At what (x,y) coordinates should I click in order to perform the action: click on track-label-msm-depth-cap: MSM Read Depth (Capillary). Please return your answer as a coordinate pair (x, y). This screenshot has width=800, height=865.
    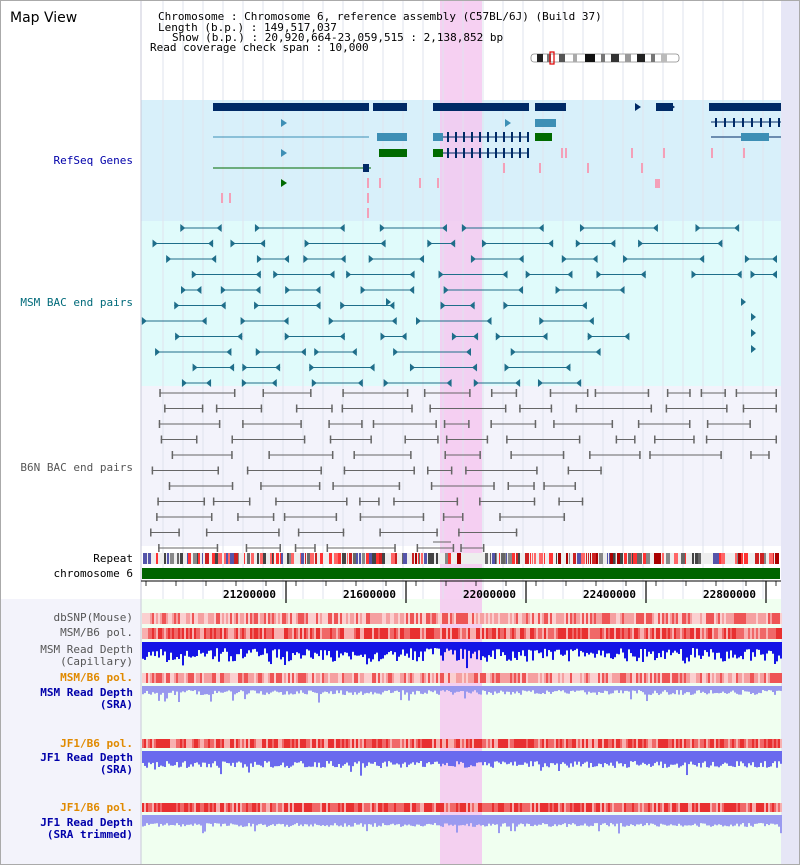
    Looking at the image, I should click on (86, 656).